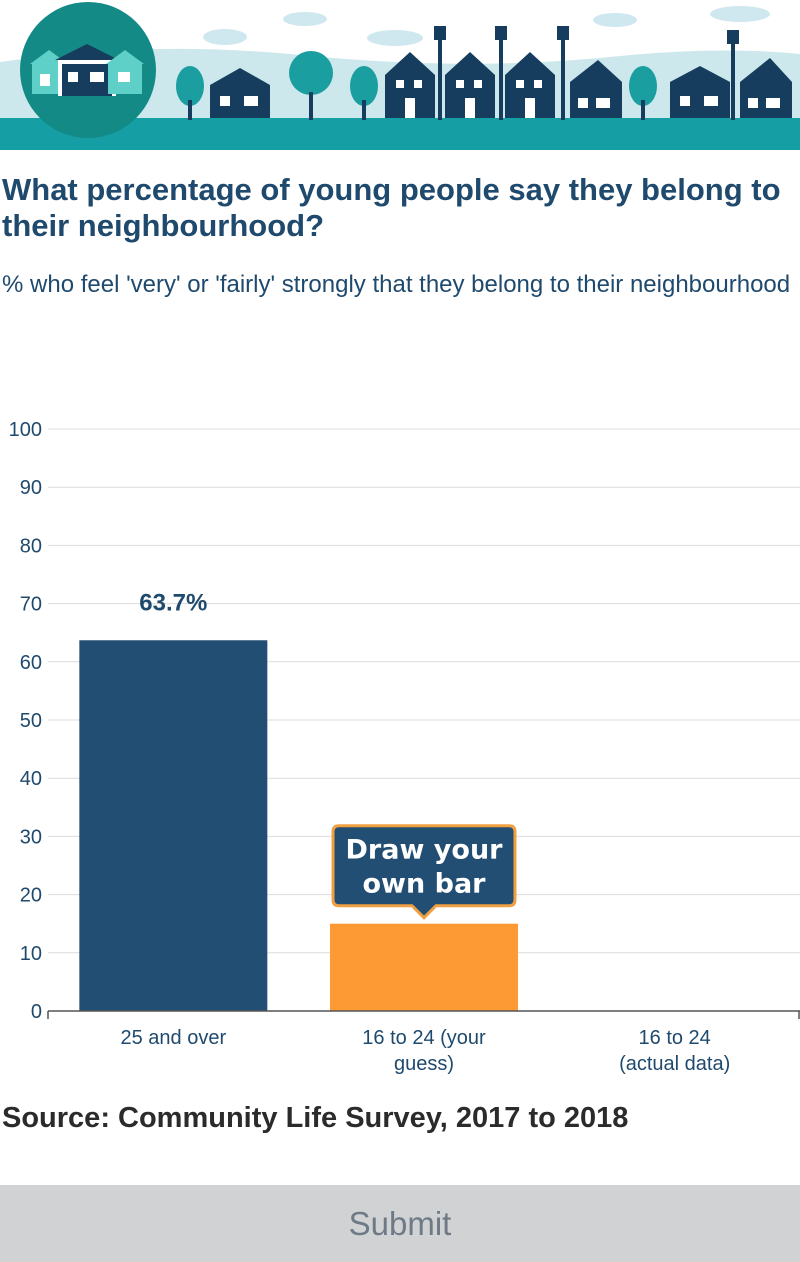  What do you see at coordinates (416, 85) in the screenshot?
I see `tree-icon` at bounding box center [416, 85].